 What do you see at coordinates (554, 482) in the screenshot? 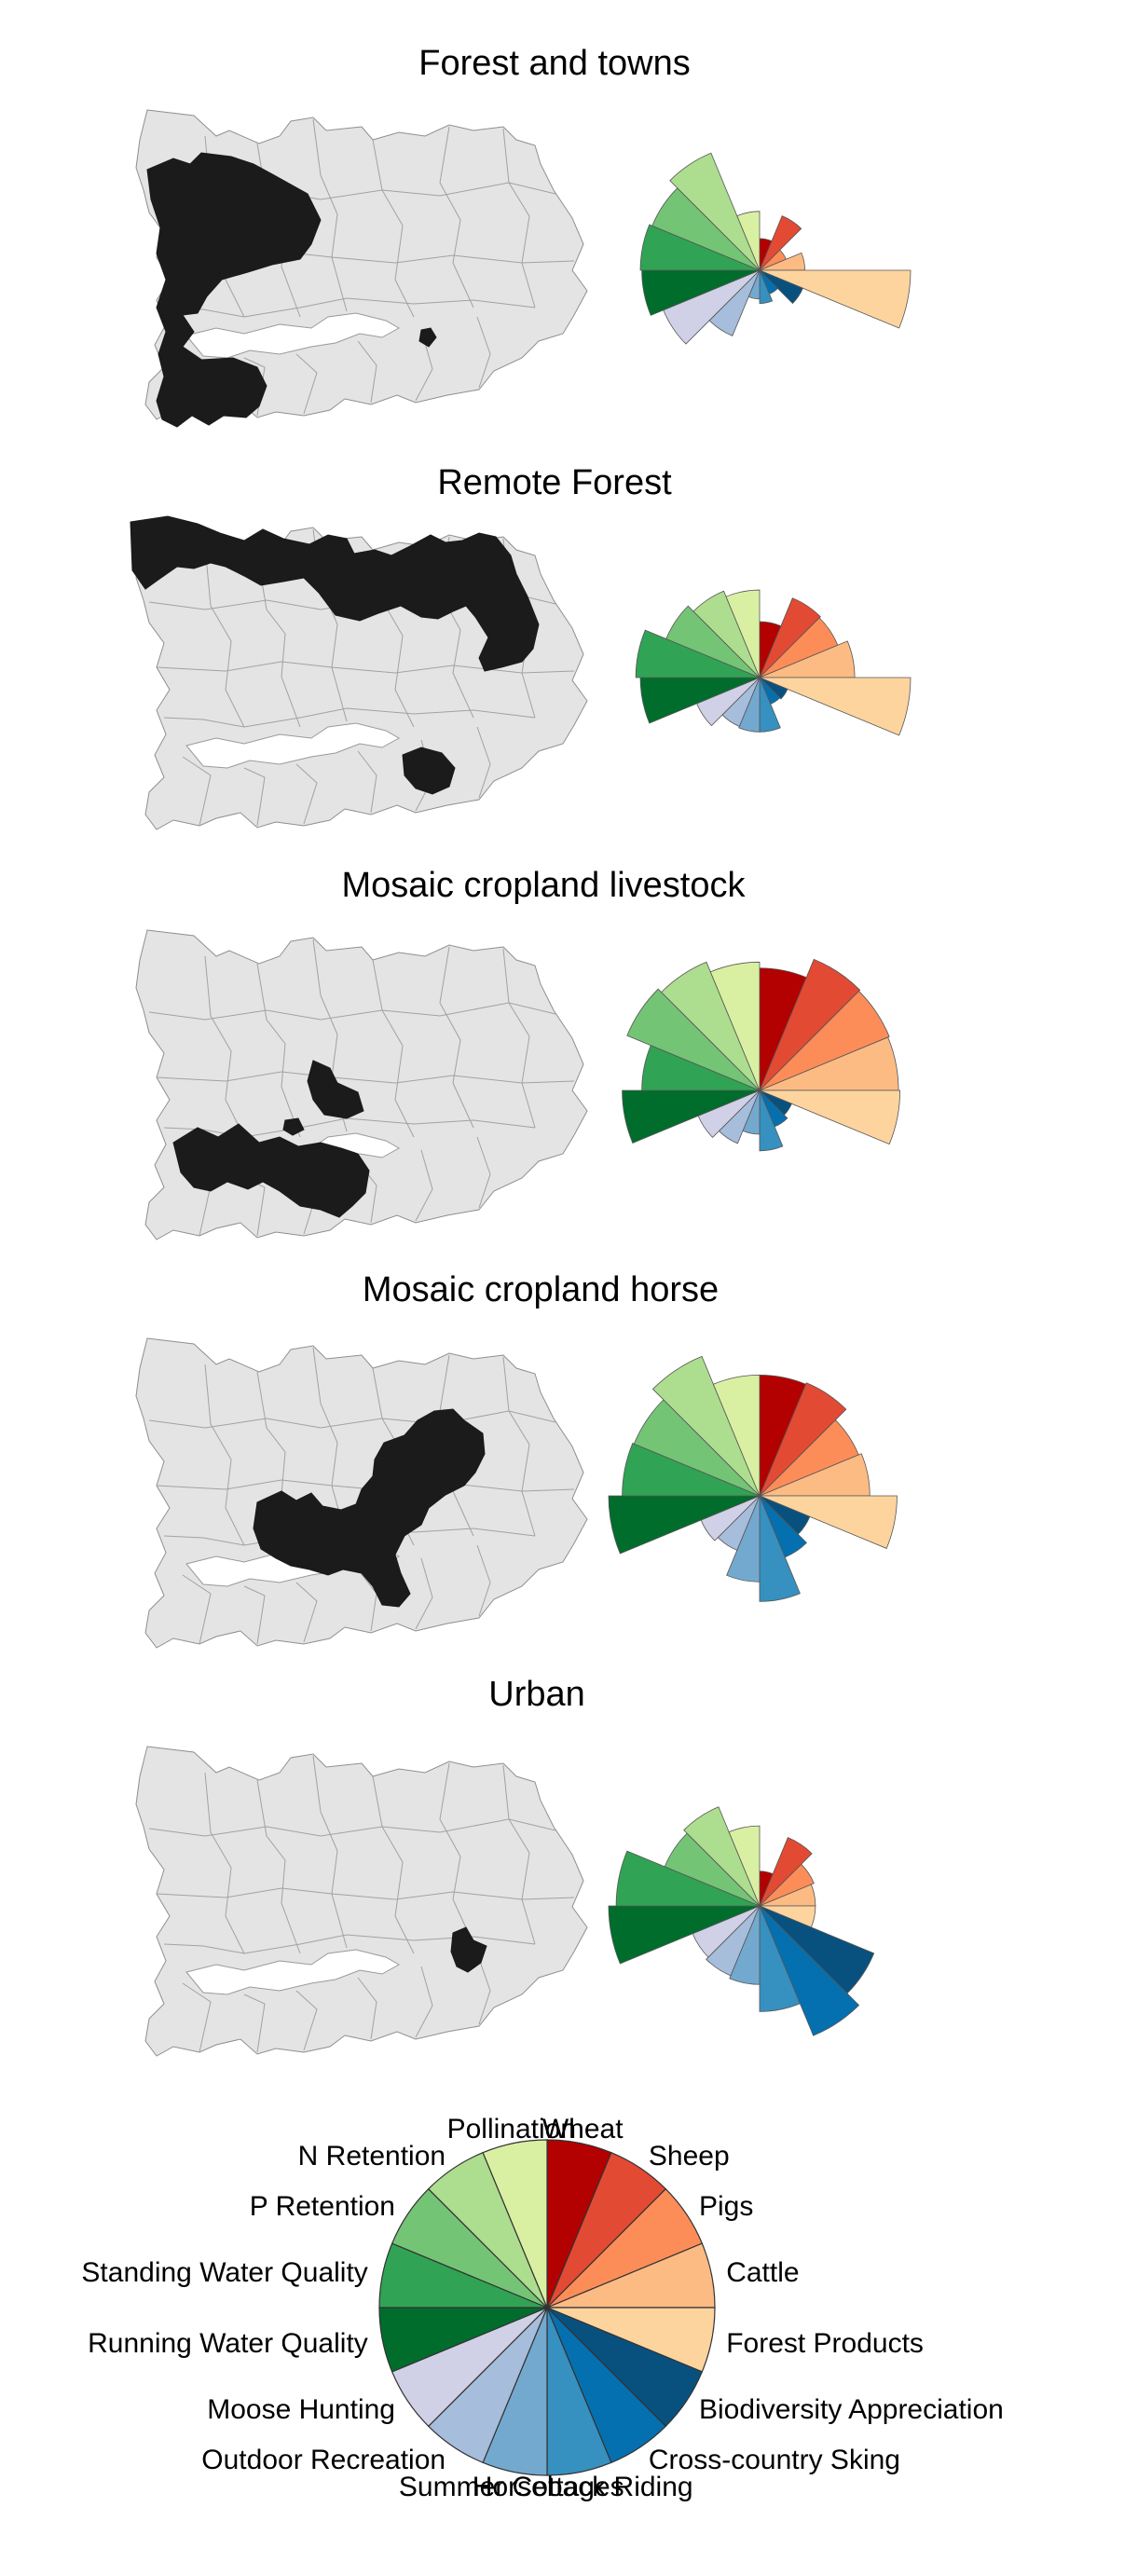
I see `panel-title: Remote Forest` at bounding box center [554, 482].